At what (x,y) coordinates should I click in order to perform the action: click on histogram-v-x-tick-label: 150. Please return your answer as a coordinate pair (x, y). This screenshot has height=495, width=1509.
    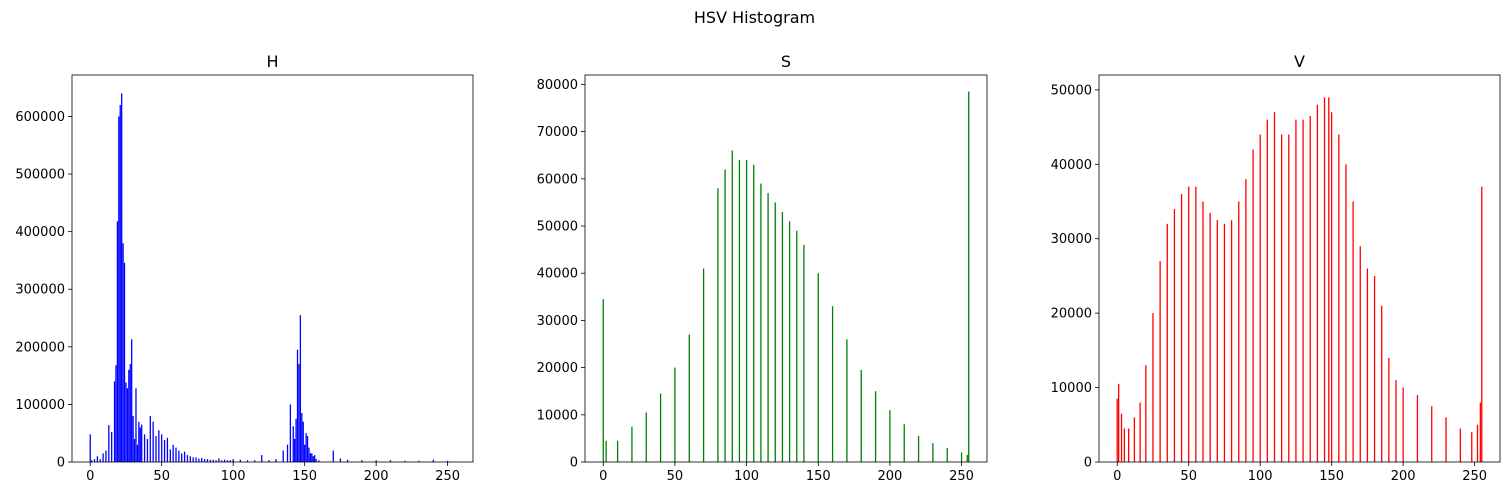
    Looking at the image, I should click on (1331, 476).